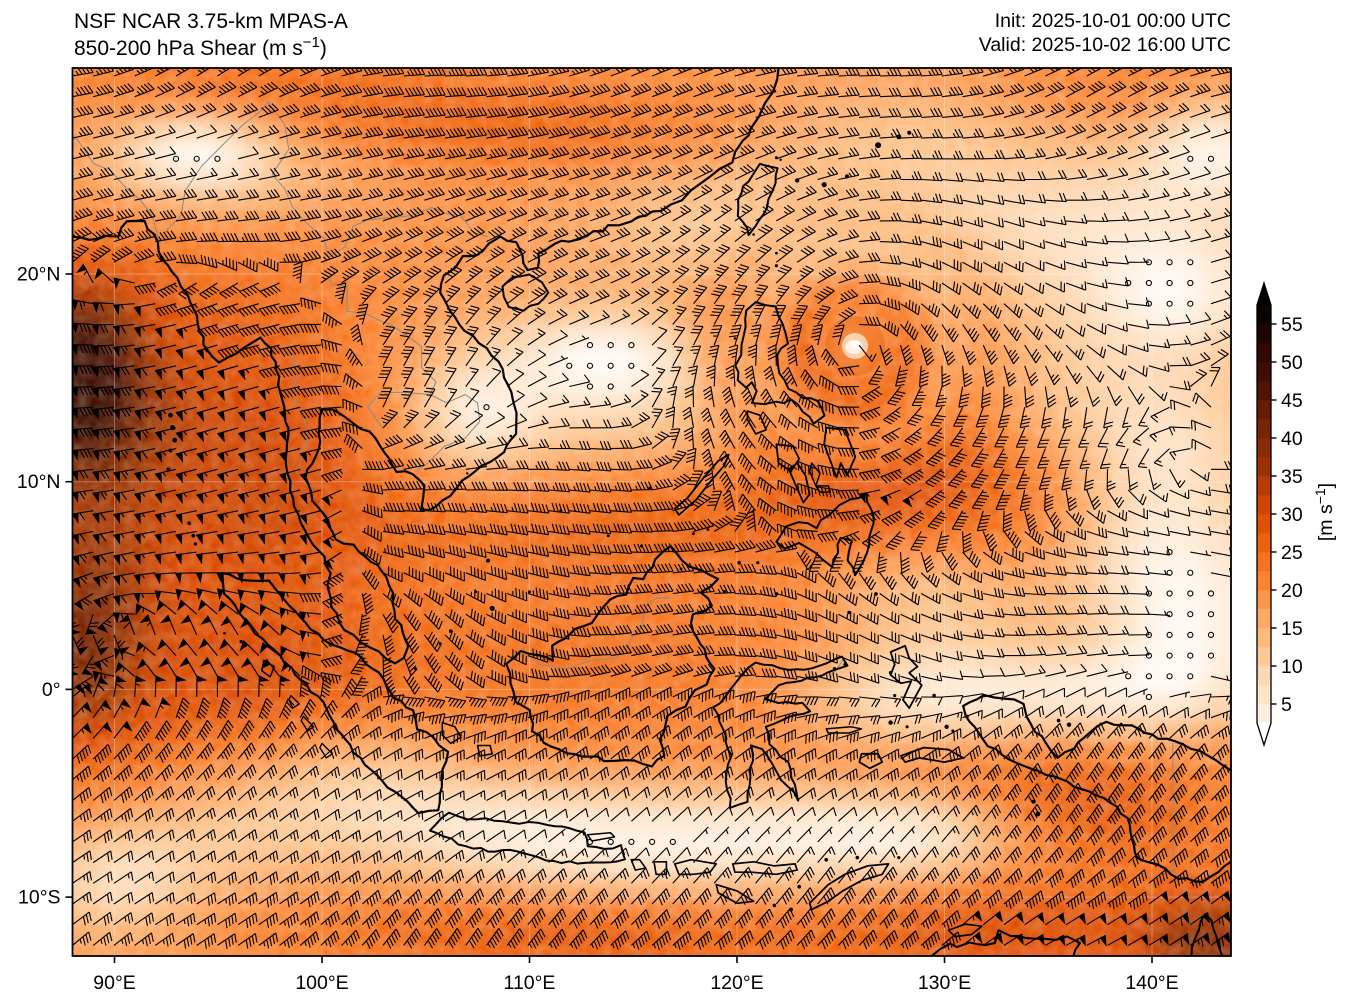 The image size is (1353, 1002). I want to click on svg-text: 50, so click(1292, 363).